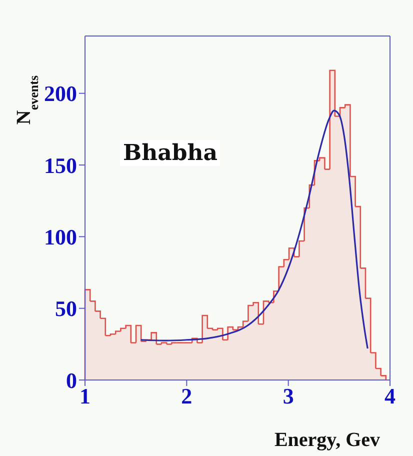 This screenshot has height=456, width=413. Describe the element at coordinates (288, 396) in the screenshot. I see `x-tick-label: 3` at that location.